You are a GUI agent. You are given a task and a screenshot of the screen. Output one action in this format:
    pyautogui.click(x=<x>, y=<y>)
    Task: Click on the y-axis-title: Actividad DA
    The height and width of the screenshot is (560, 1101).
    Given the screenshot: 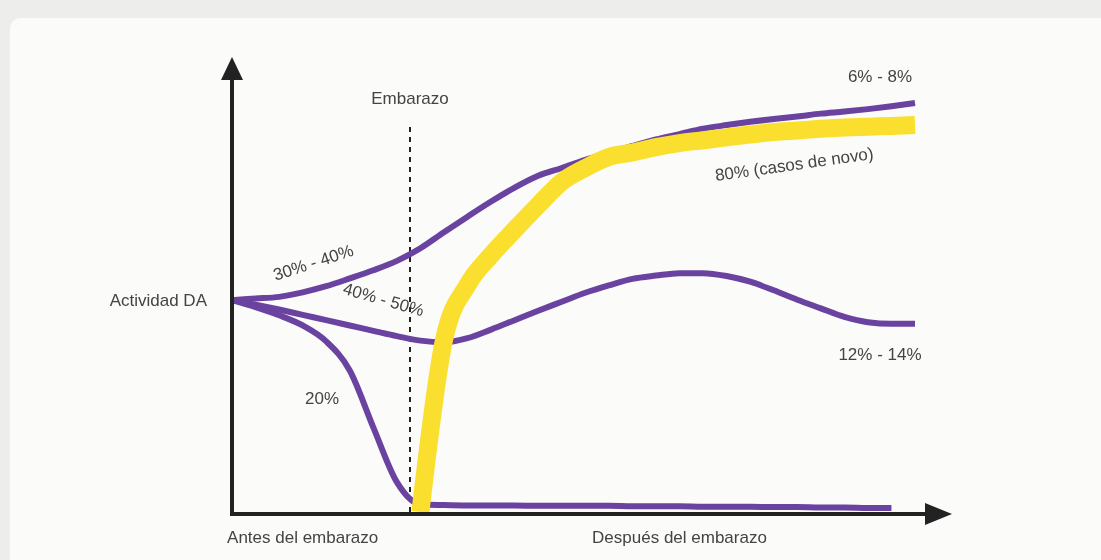 What is the action you would take?
    pyautogui.click(x=158, y=301)
    